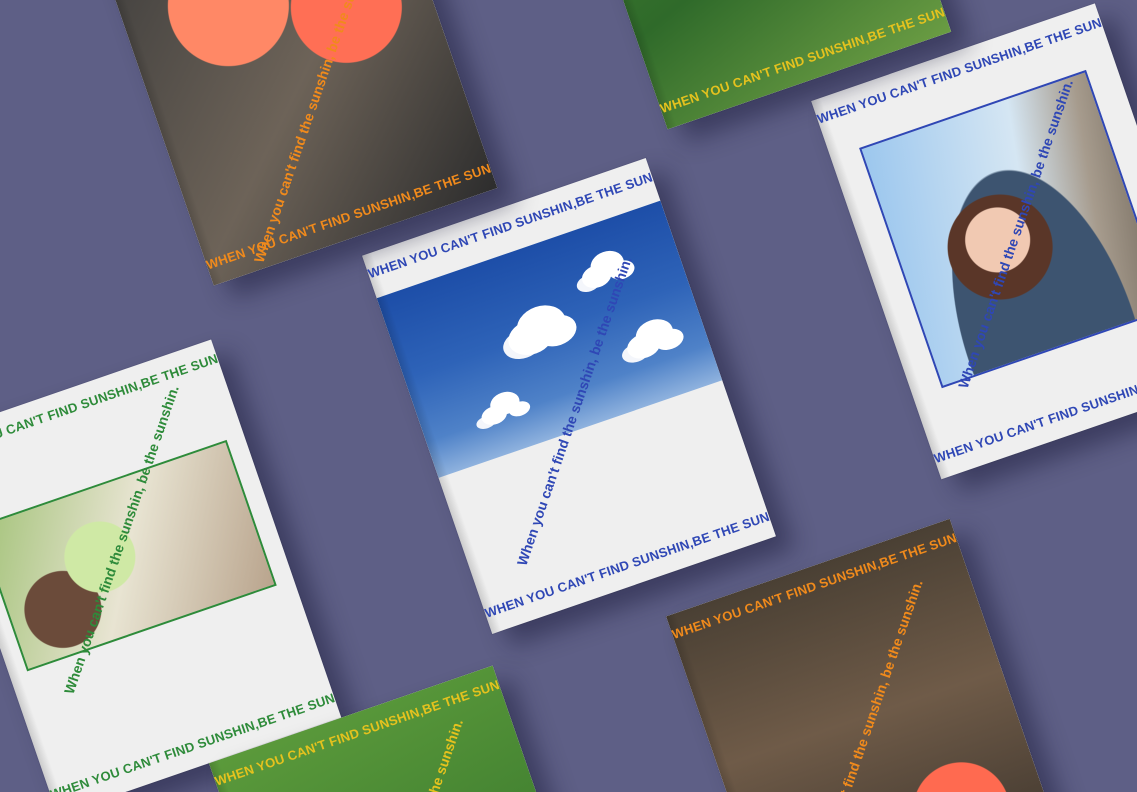 Image resolution: width=1137 pixels, height=792 pixels. What do you see at coordinates (997, 229) in the screenshot?
I see `portrait-photo` at bounding box center [997, 229].